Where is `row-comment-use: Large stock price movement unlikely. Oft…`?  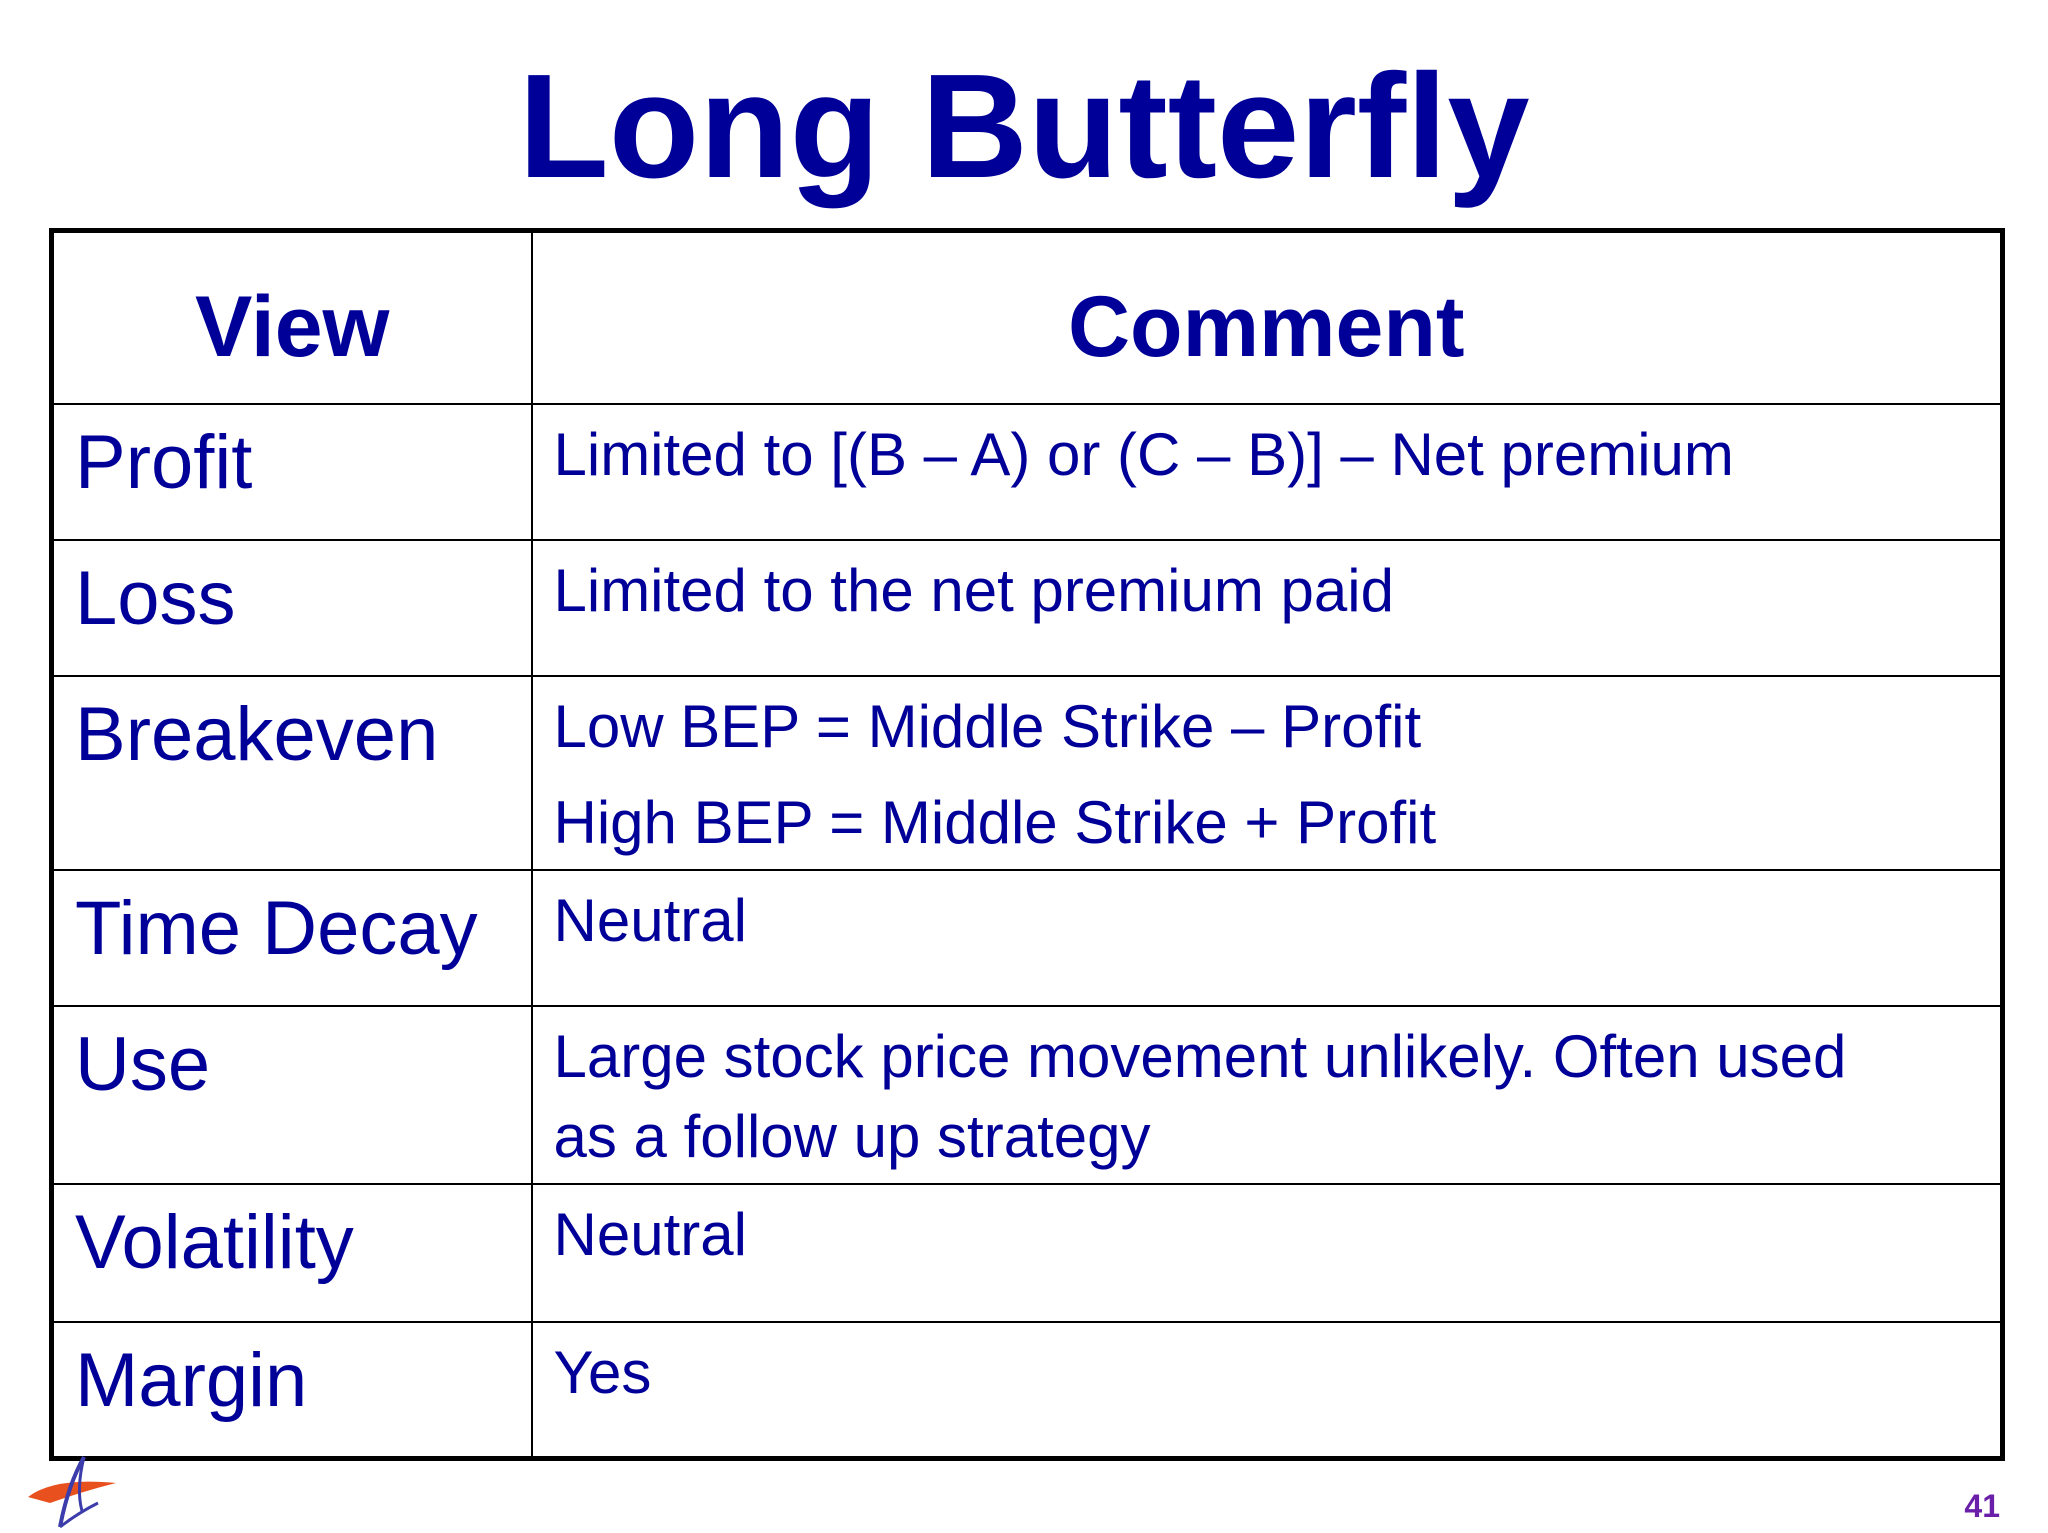
row-comment-use: Large stock price movement unlikely. Oft… is located at coordinates (1267, 1095).